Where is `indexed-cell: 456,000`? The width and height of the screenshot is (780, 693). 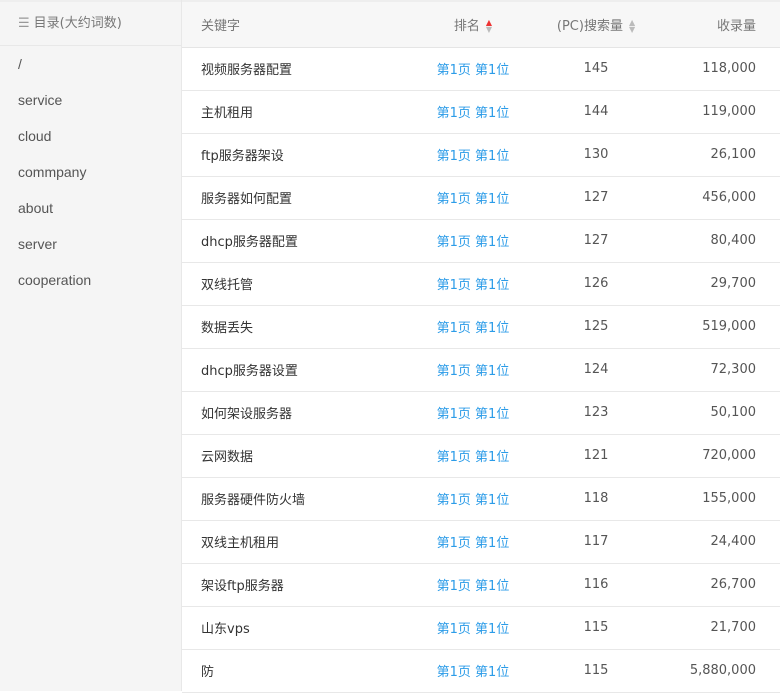 indexed-cell: 456,000 is located at coordinates (719, 198).